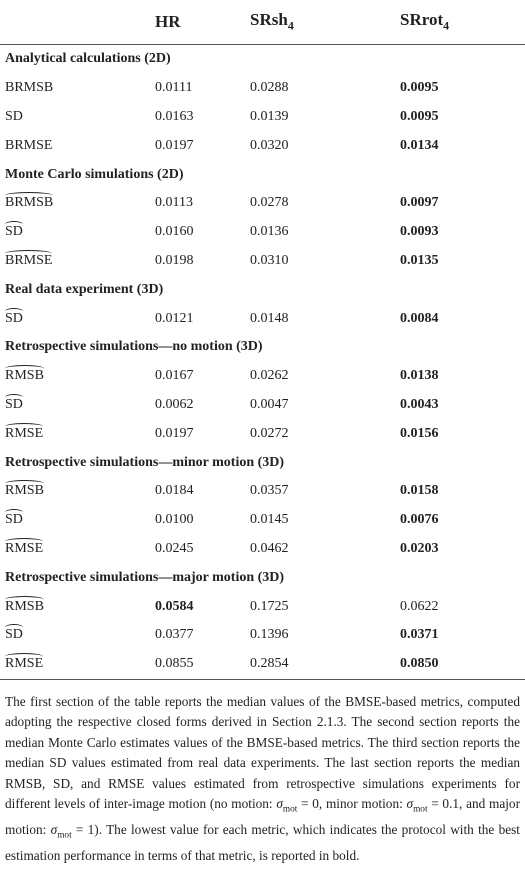  Describe the element at coordinates (174, 88) in the screenshot. I see `value-cell: 0.0111` at that location.